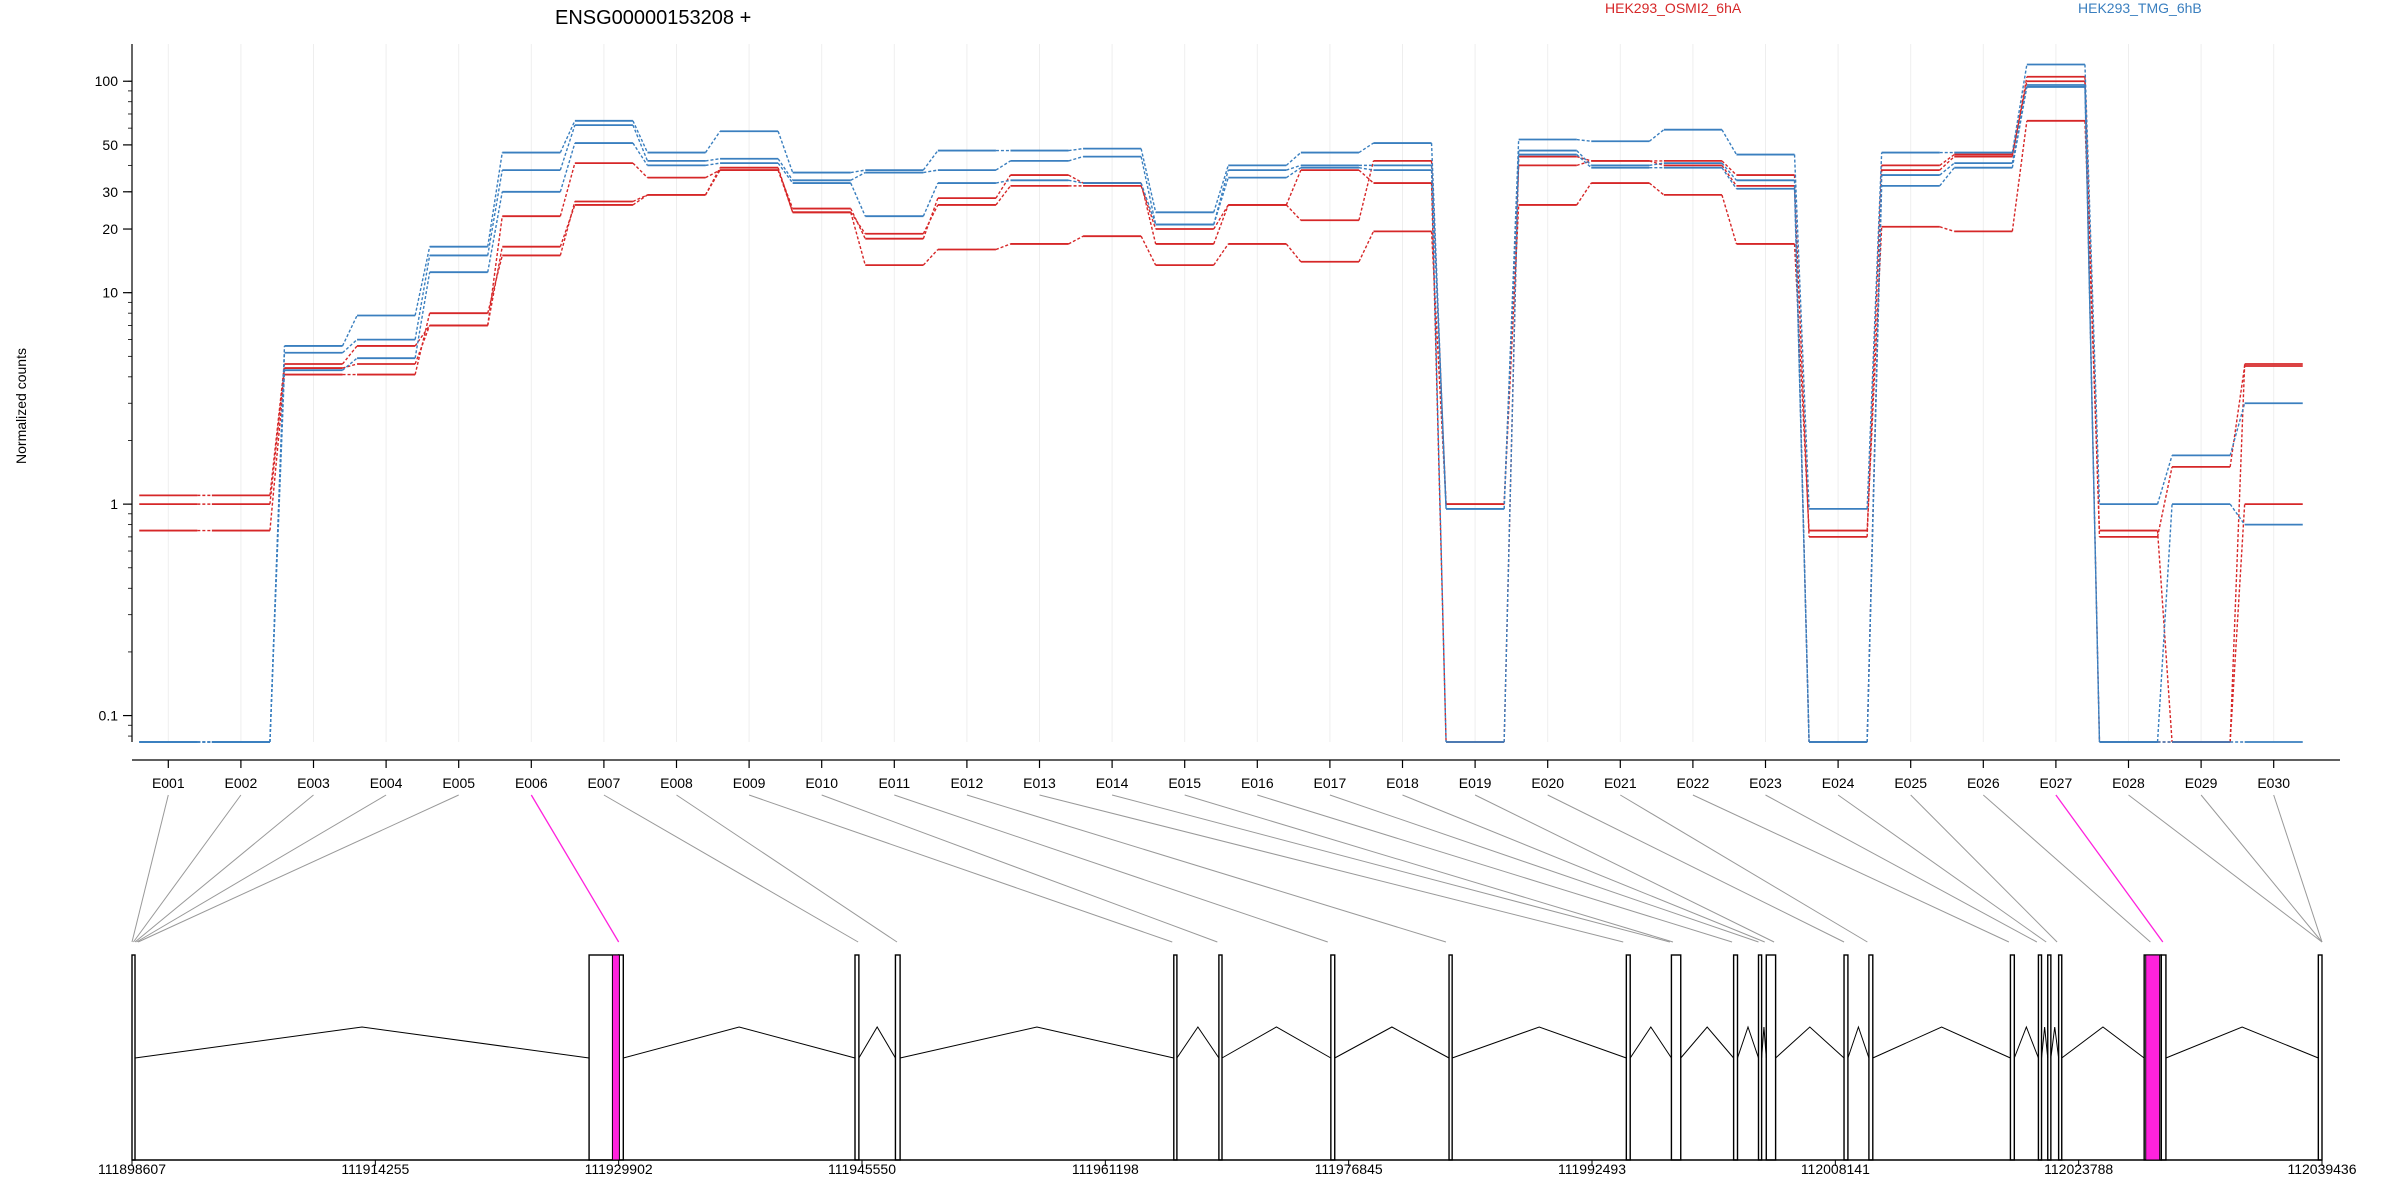  I want to click on highlighted-exon-box, so click(2153, 1057).